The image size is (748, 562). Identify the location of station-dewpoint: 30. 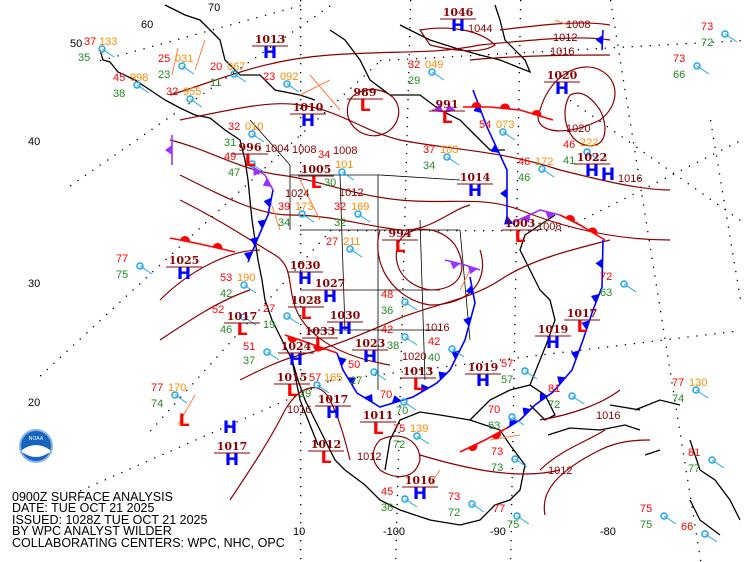
(330, 183).